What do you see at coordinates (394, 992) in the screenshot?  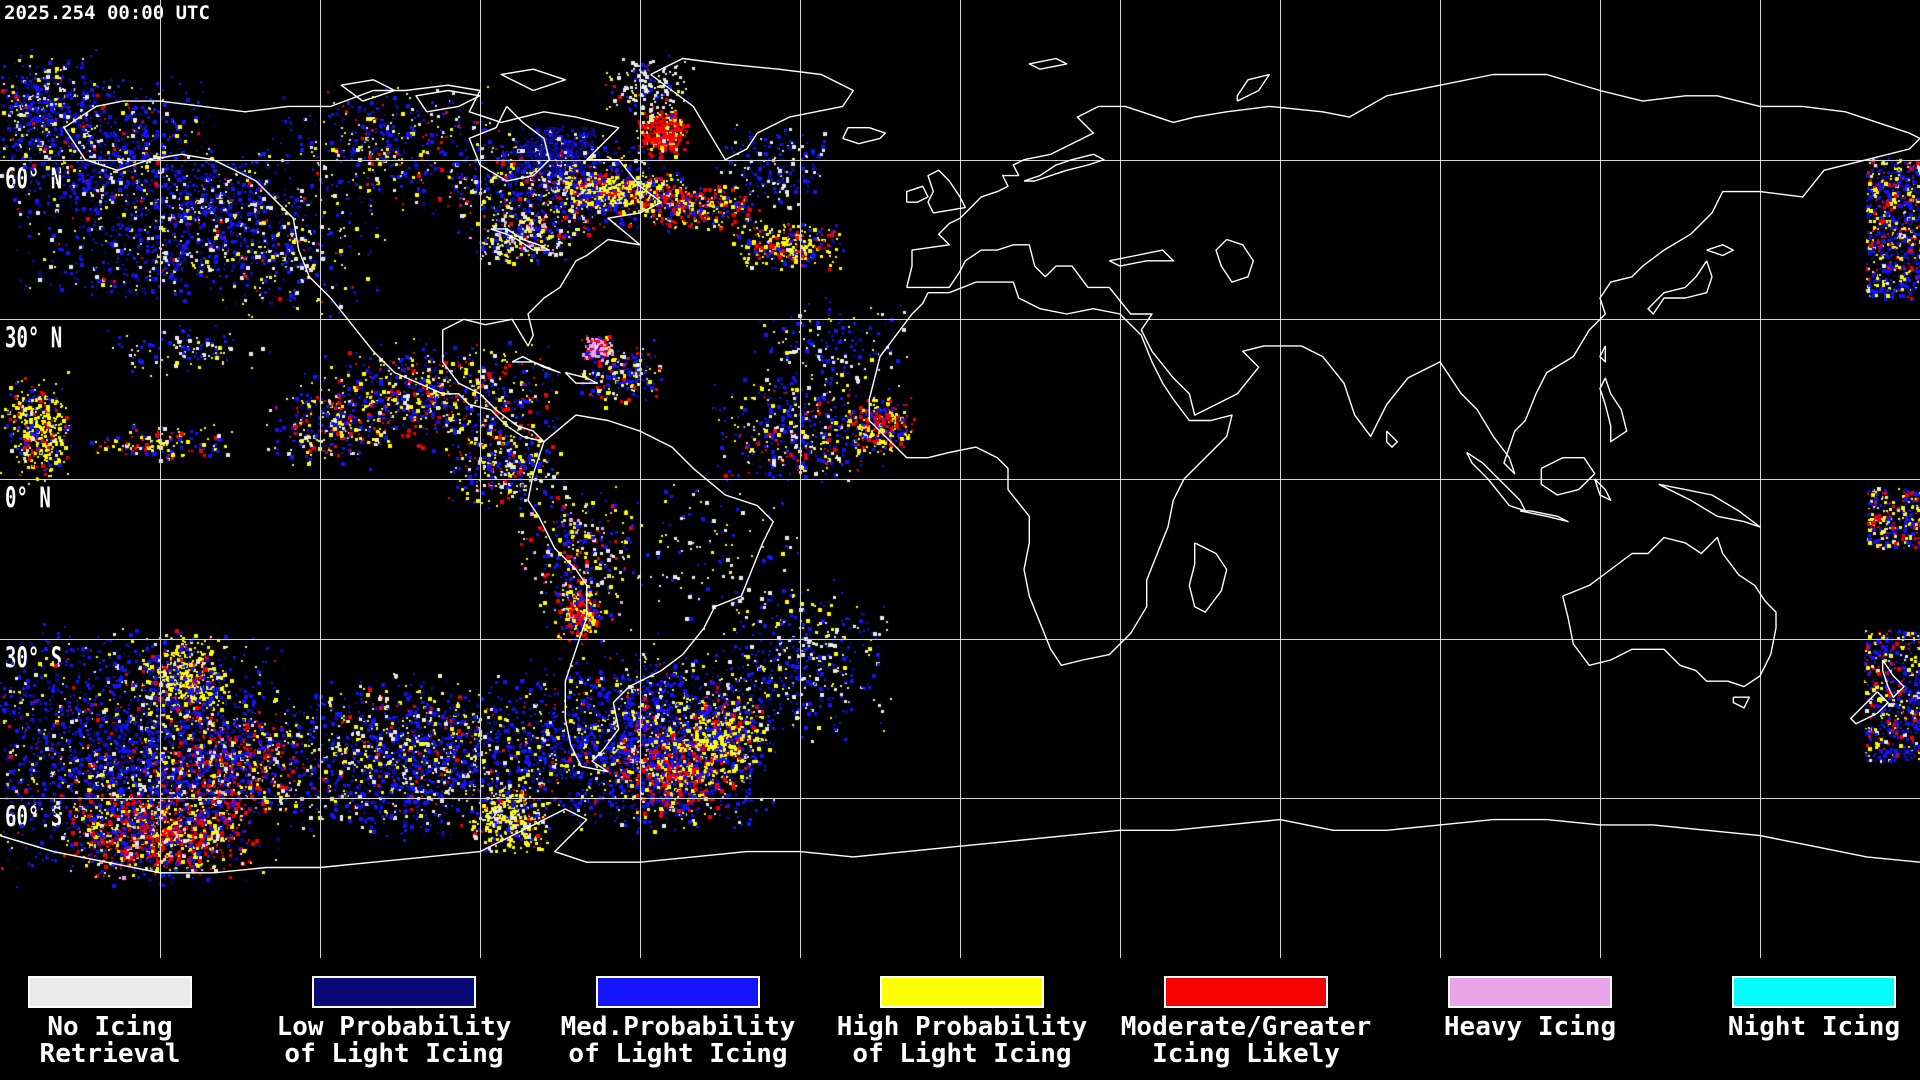 I see `legend-swatch-low_prob` at bounding box center [394, 992].